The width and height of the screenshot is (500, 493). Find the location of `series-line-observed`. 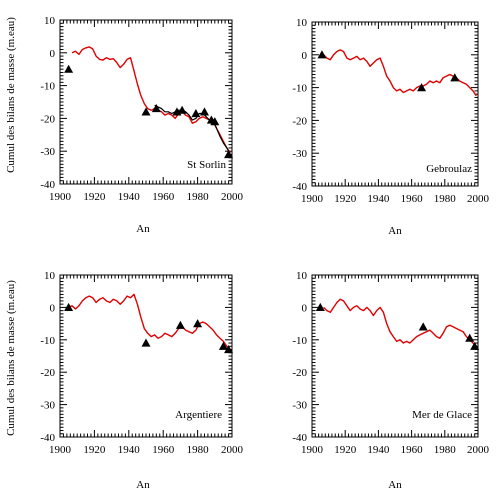

series-line-observed is located at coordinates (192, 129).